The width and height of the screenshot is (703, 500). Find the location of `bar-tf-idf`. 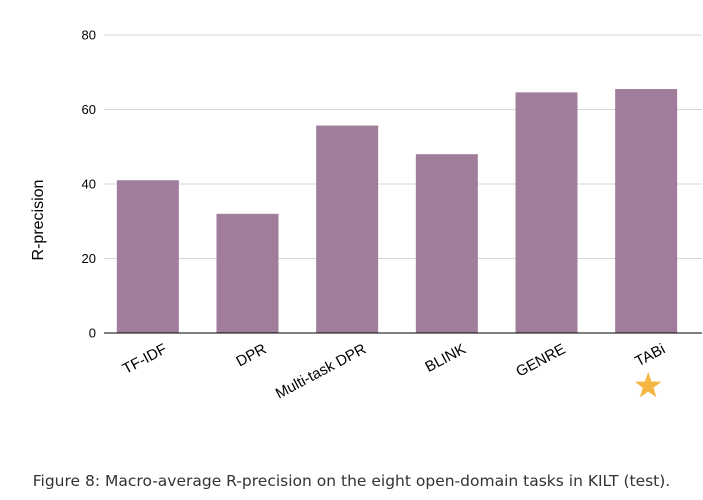

bar-tf-idf is located at coordinates (147, 256).